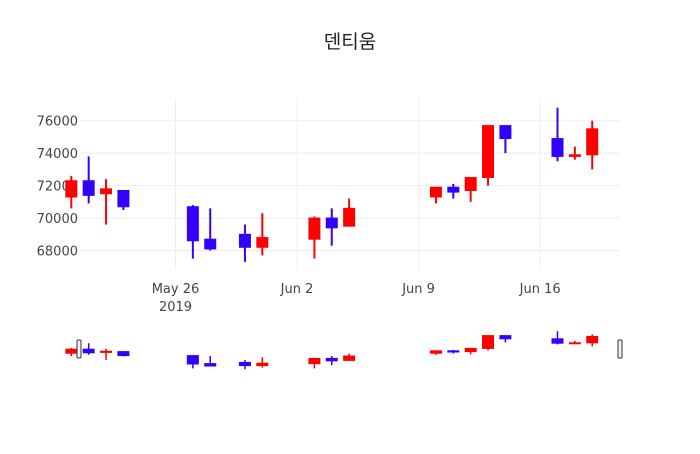 This screenshot has height=454, width=700. I want to click on range-slider-right-handle, so click(620, 349).